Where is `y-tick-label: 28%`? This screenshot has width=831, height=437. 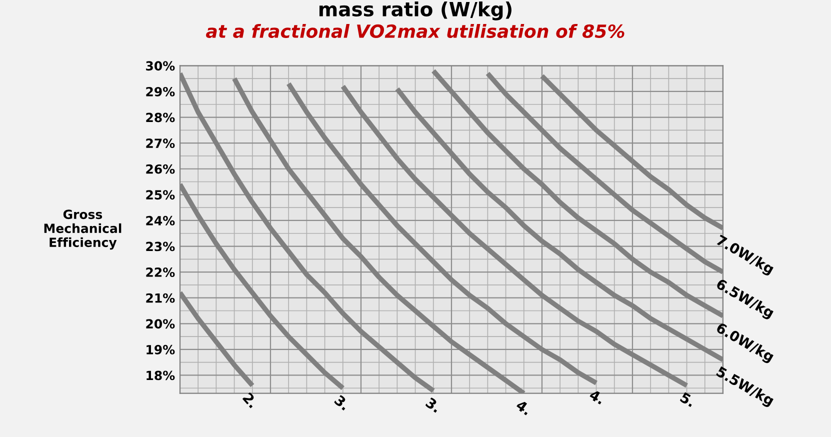 y-tick-label: 28% is located at coordinates (160, 117).